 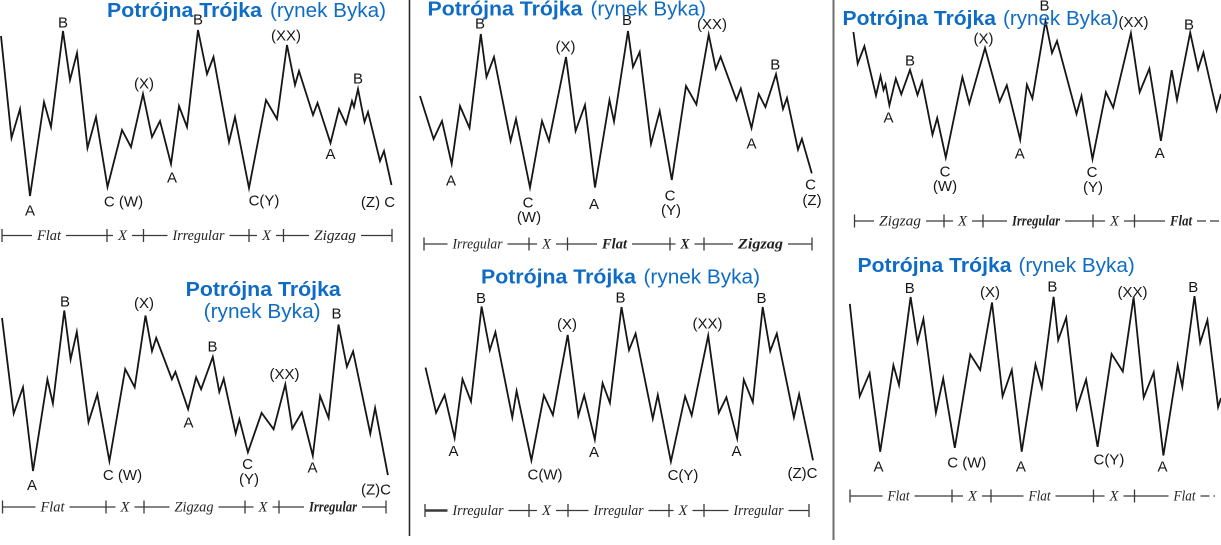 What do you see at coordinates (545, 474) in the screenshot?
I see `svg-text: C(W)` at bounding box center [545, 474].